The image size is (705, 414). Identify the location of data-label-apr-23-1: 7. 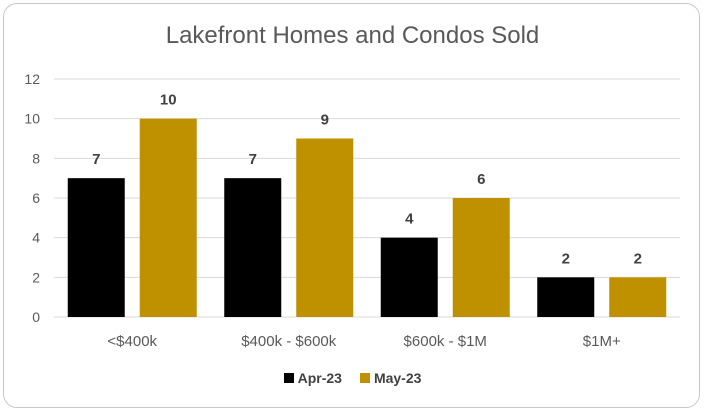
(253, 159).